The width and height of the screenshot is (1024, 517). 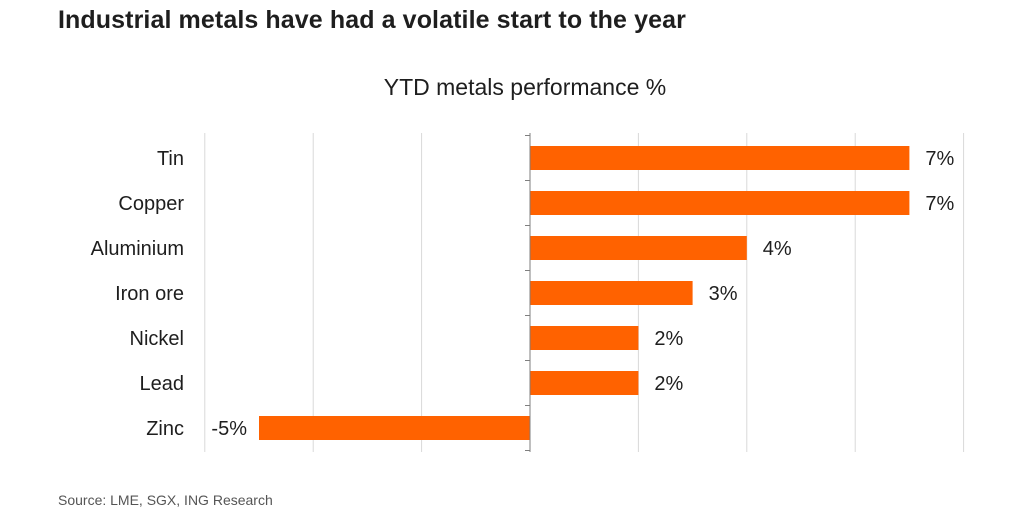 I want to click on chart-title: YTD metals performance %, so click(x=512, y=87).